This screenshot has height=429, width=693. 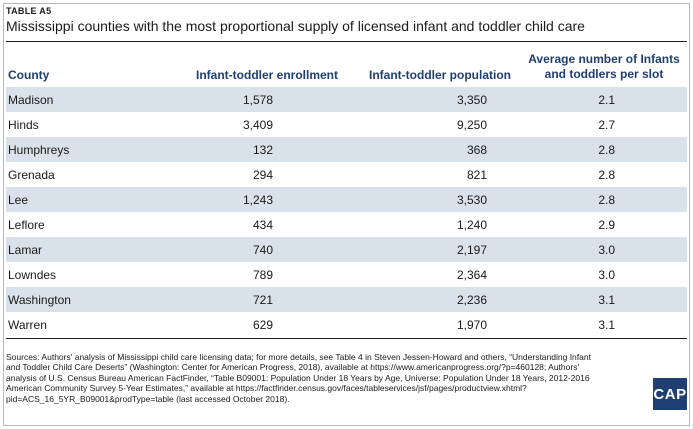 What do you see at coordinates (346, 41) in the screenshot?
I see `top-rule` at bounding box center [346, 41].